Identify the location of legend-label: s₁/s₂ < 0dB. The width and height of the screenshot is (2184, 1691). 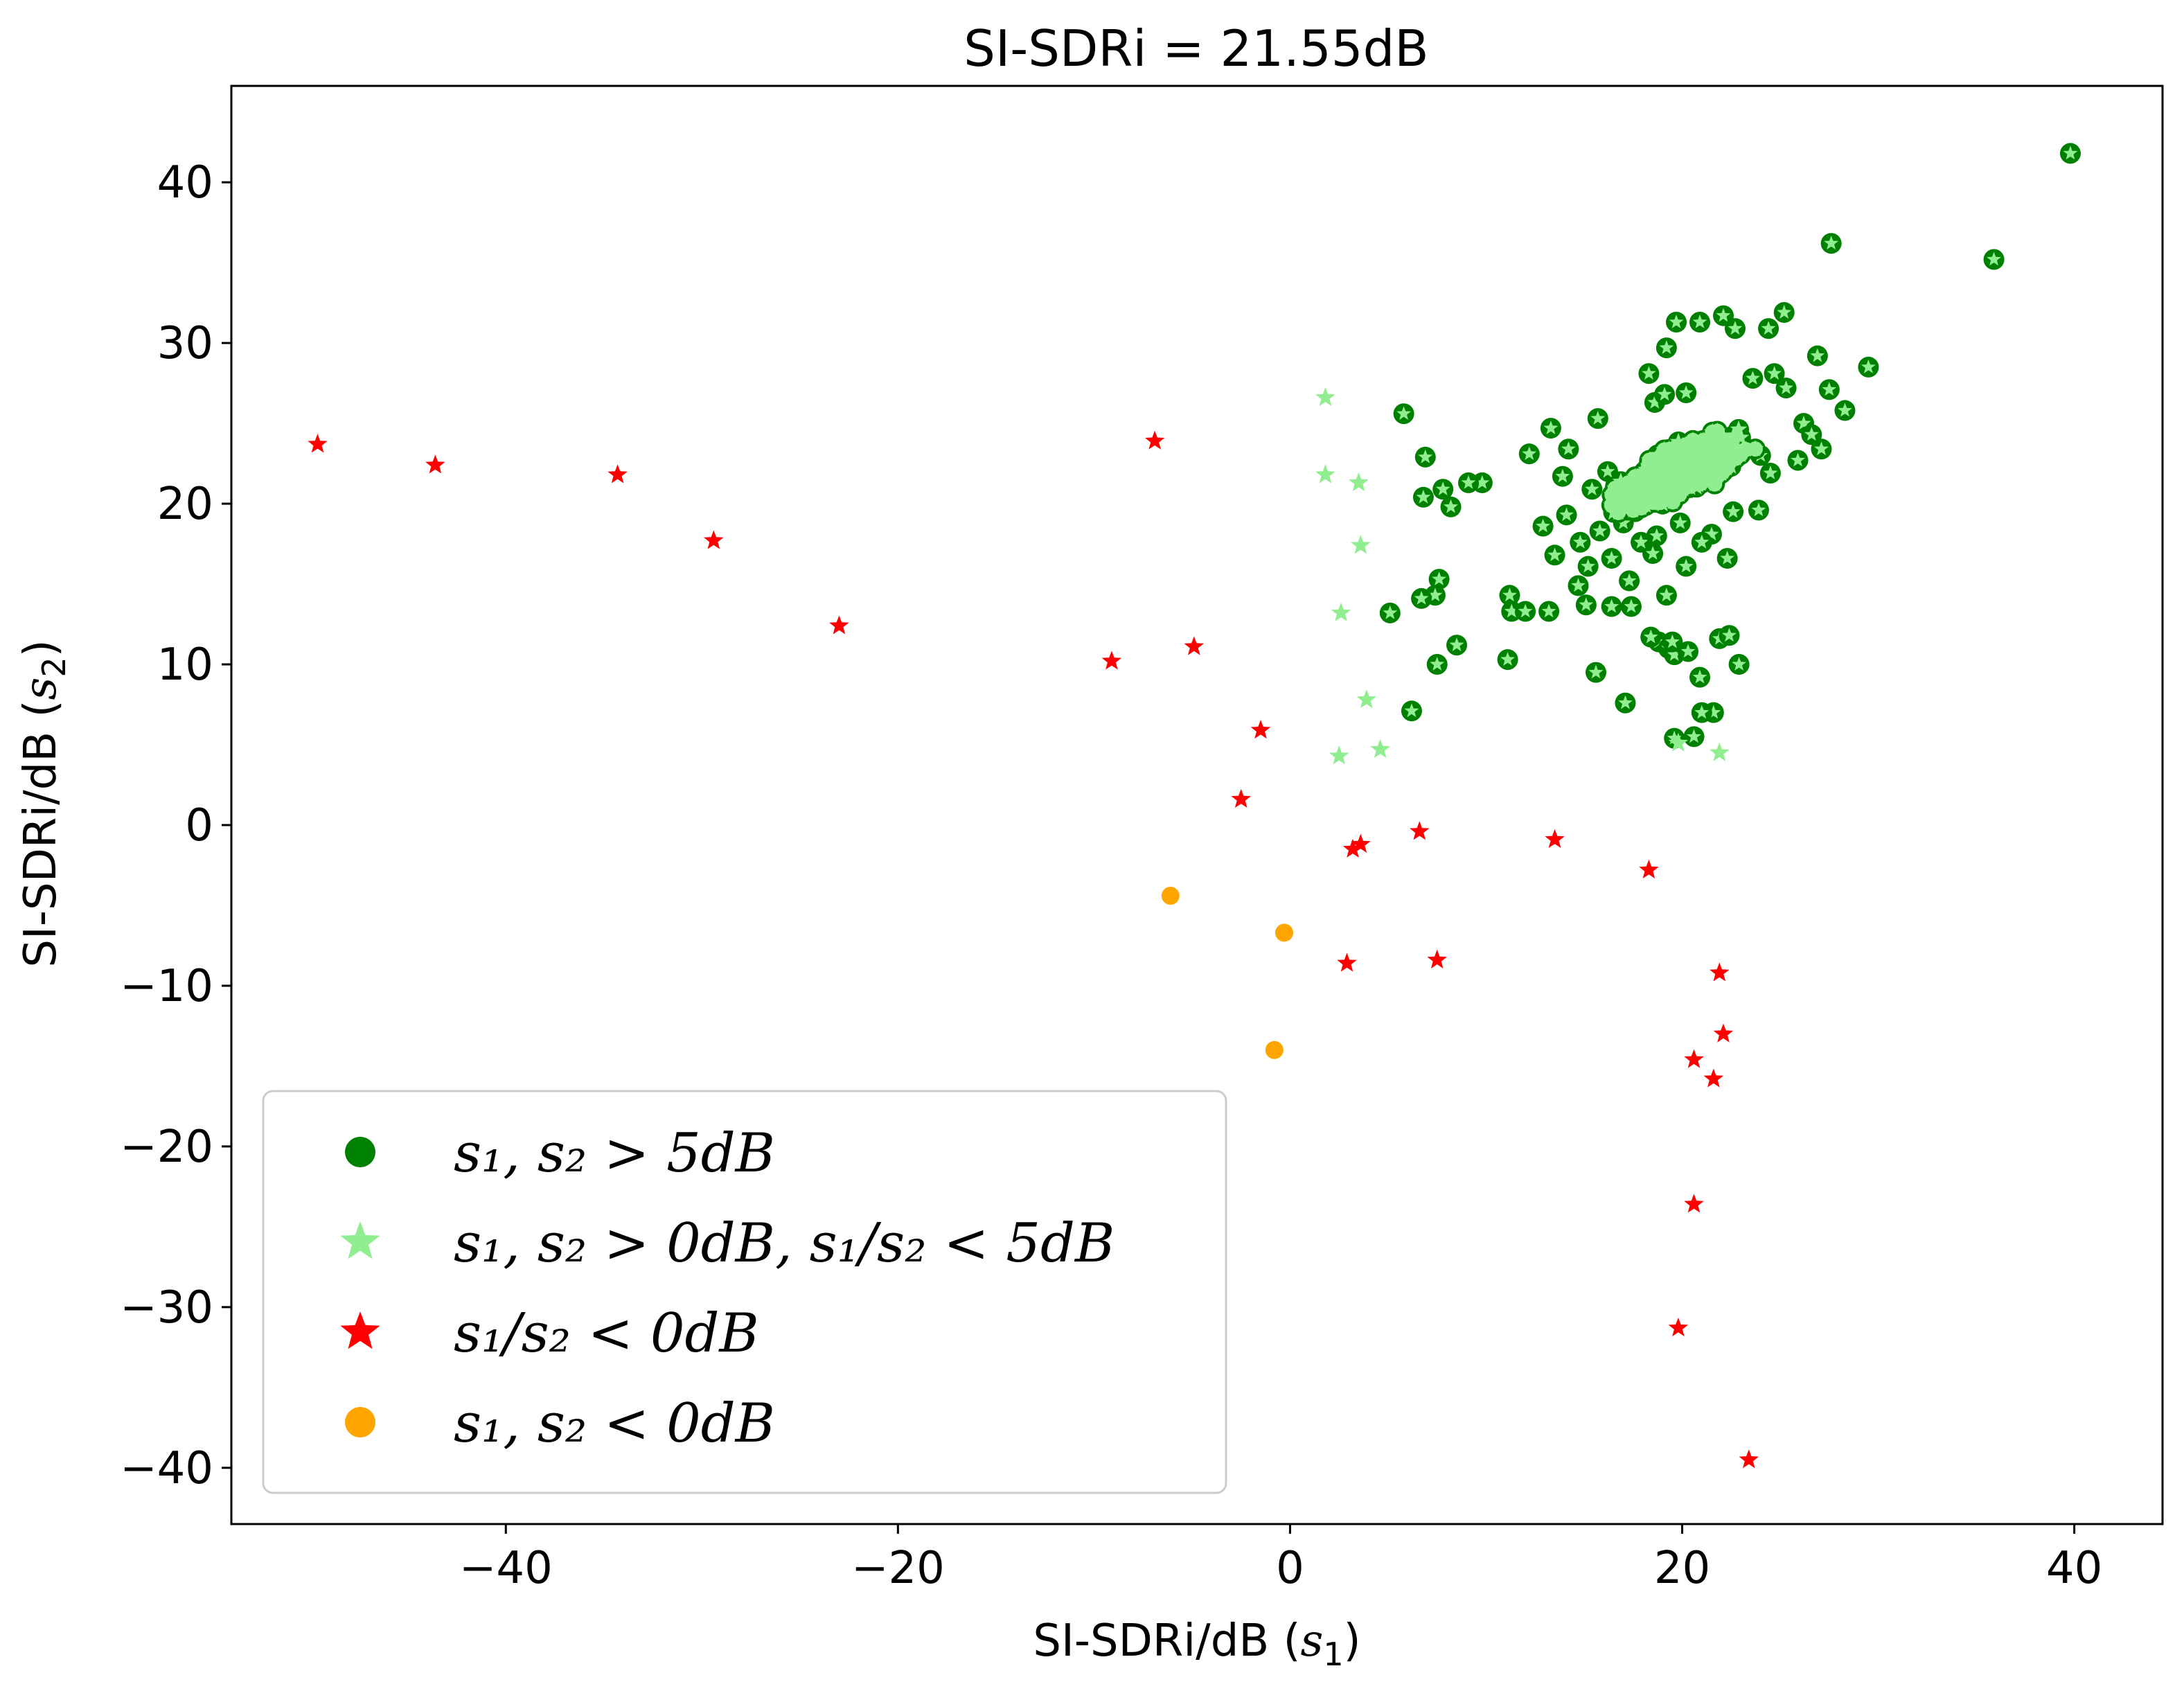
(606, 1333).